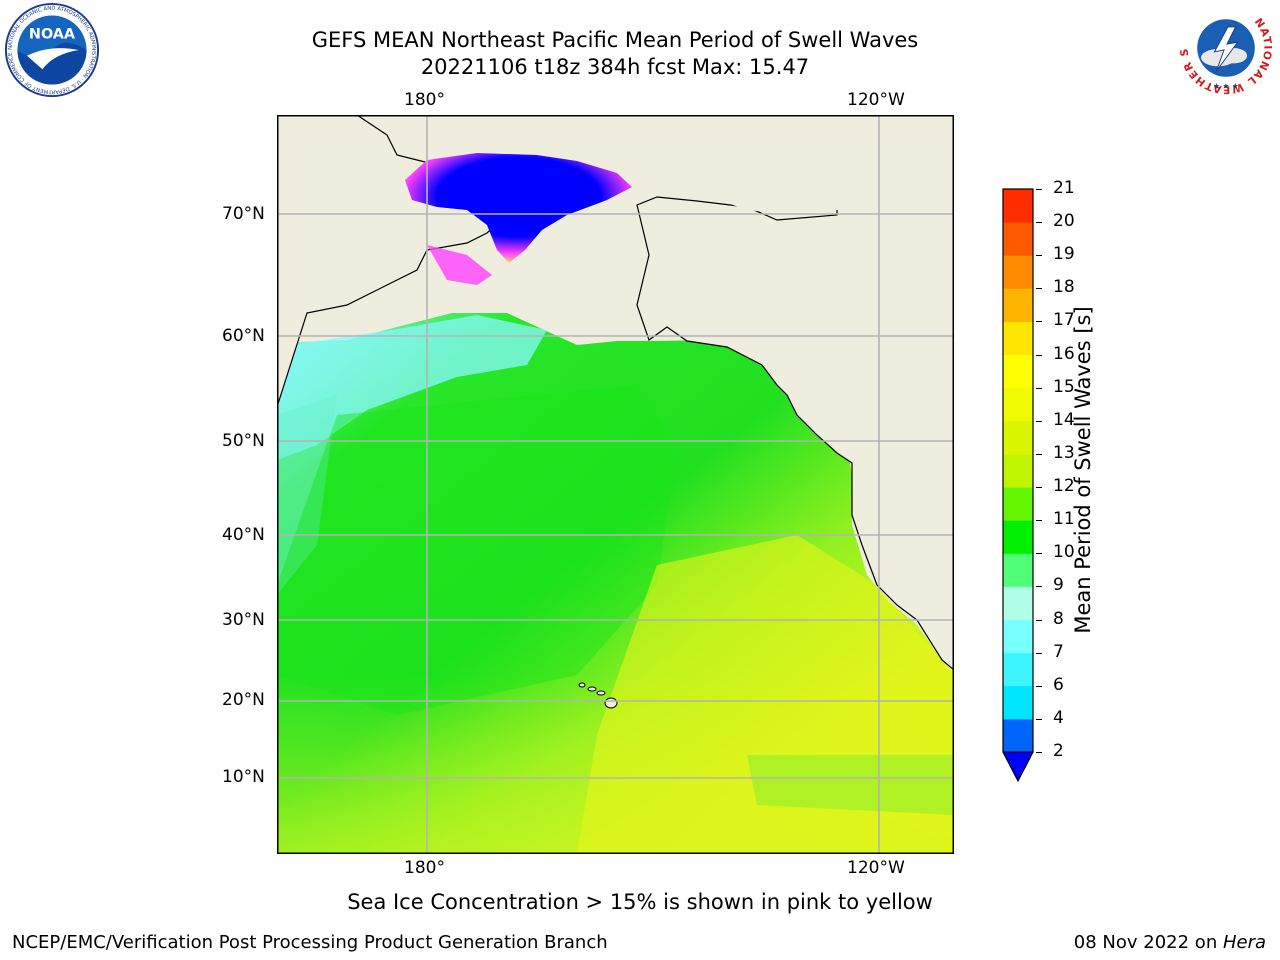  Describe the element at coordinates (243, 336) in the screenshot. I see `lat-label-60n: 60°N` at that location.